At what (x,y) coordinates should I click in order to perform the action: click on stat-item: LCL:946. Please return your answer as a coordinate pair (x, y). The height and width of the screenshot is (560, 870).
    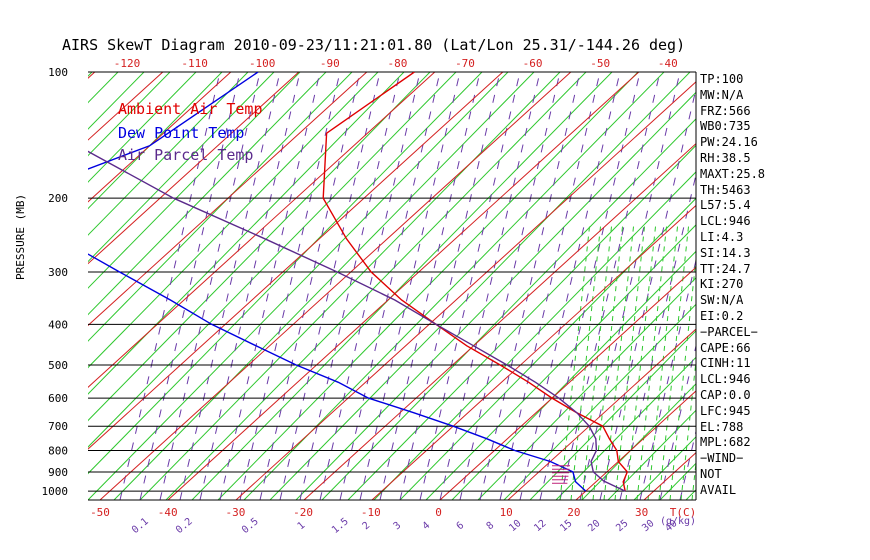
    Looking at the image, I should click on (725, 221).